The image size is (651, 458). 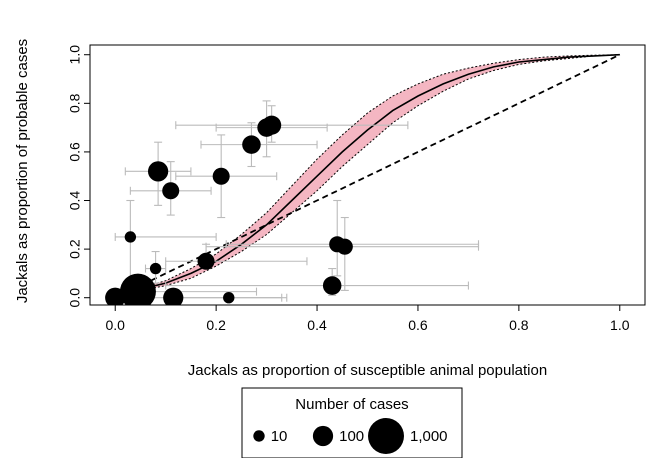 I want to click on x-tick-label: 0.2, so click(x=216, y=325).